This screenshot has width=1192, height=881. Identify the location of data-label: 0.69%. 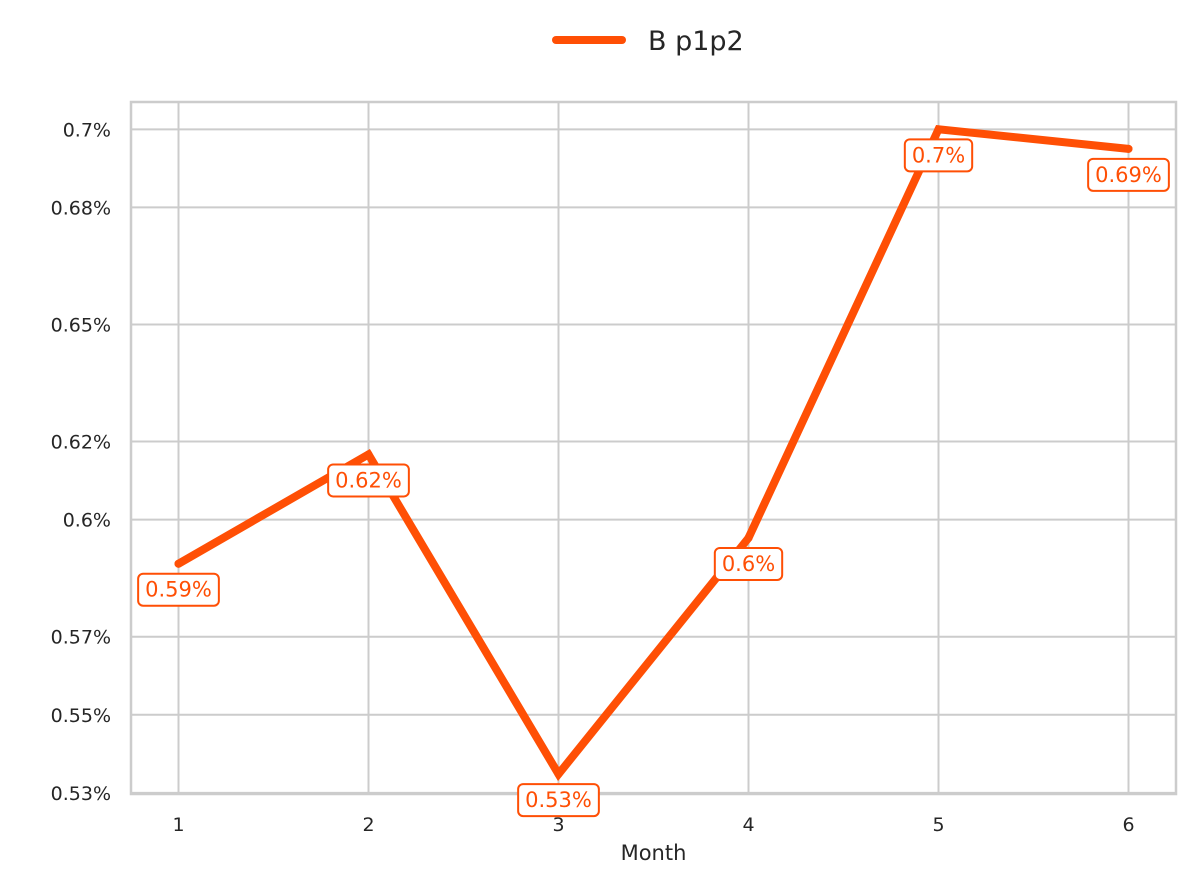
(1128, 174).